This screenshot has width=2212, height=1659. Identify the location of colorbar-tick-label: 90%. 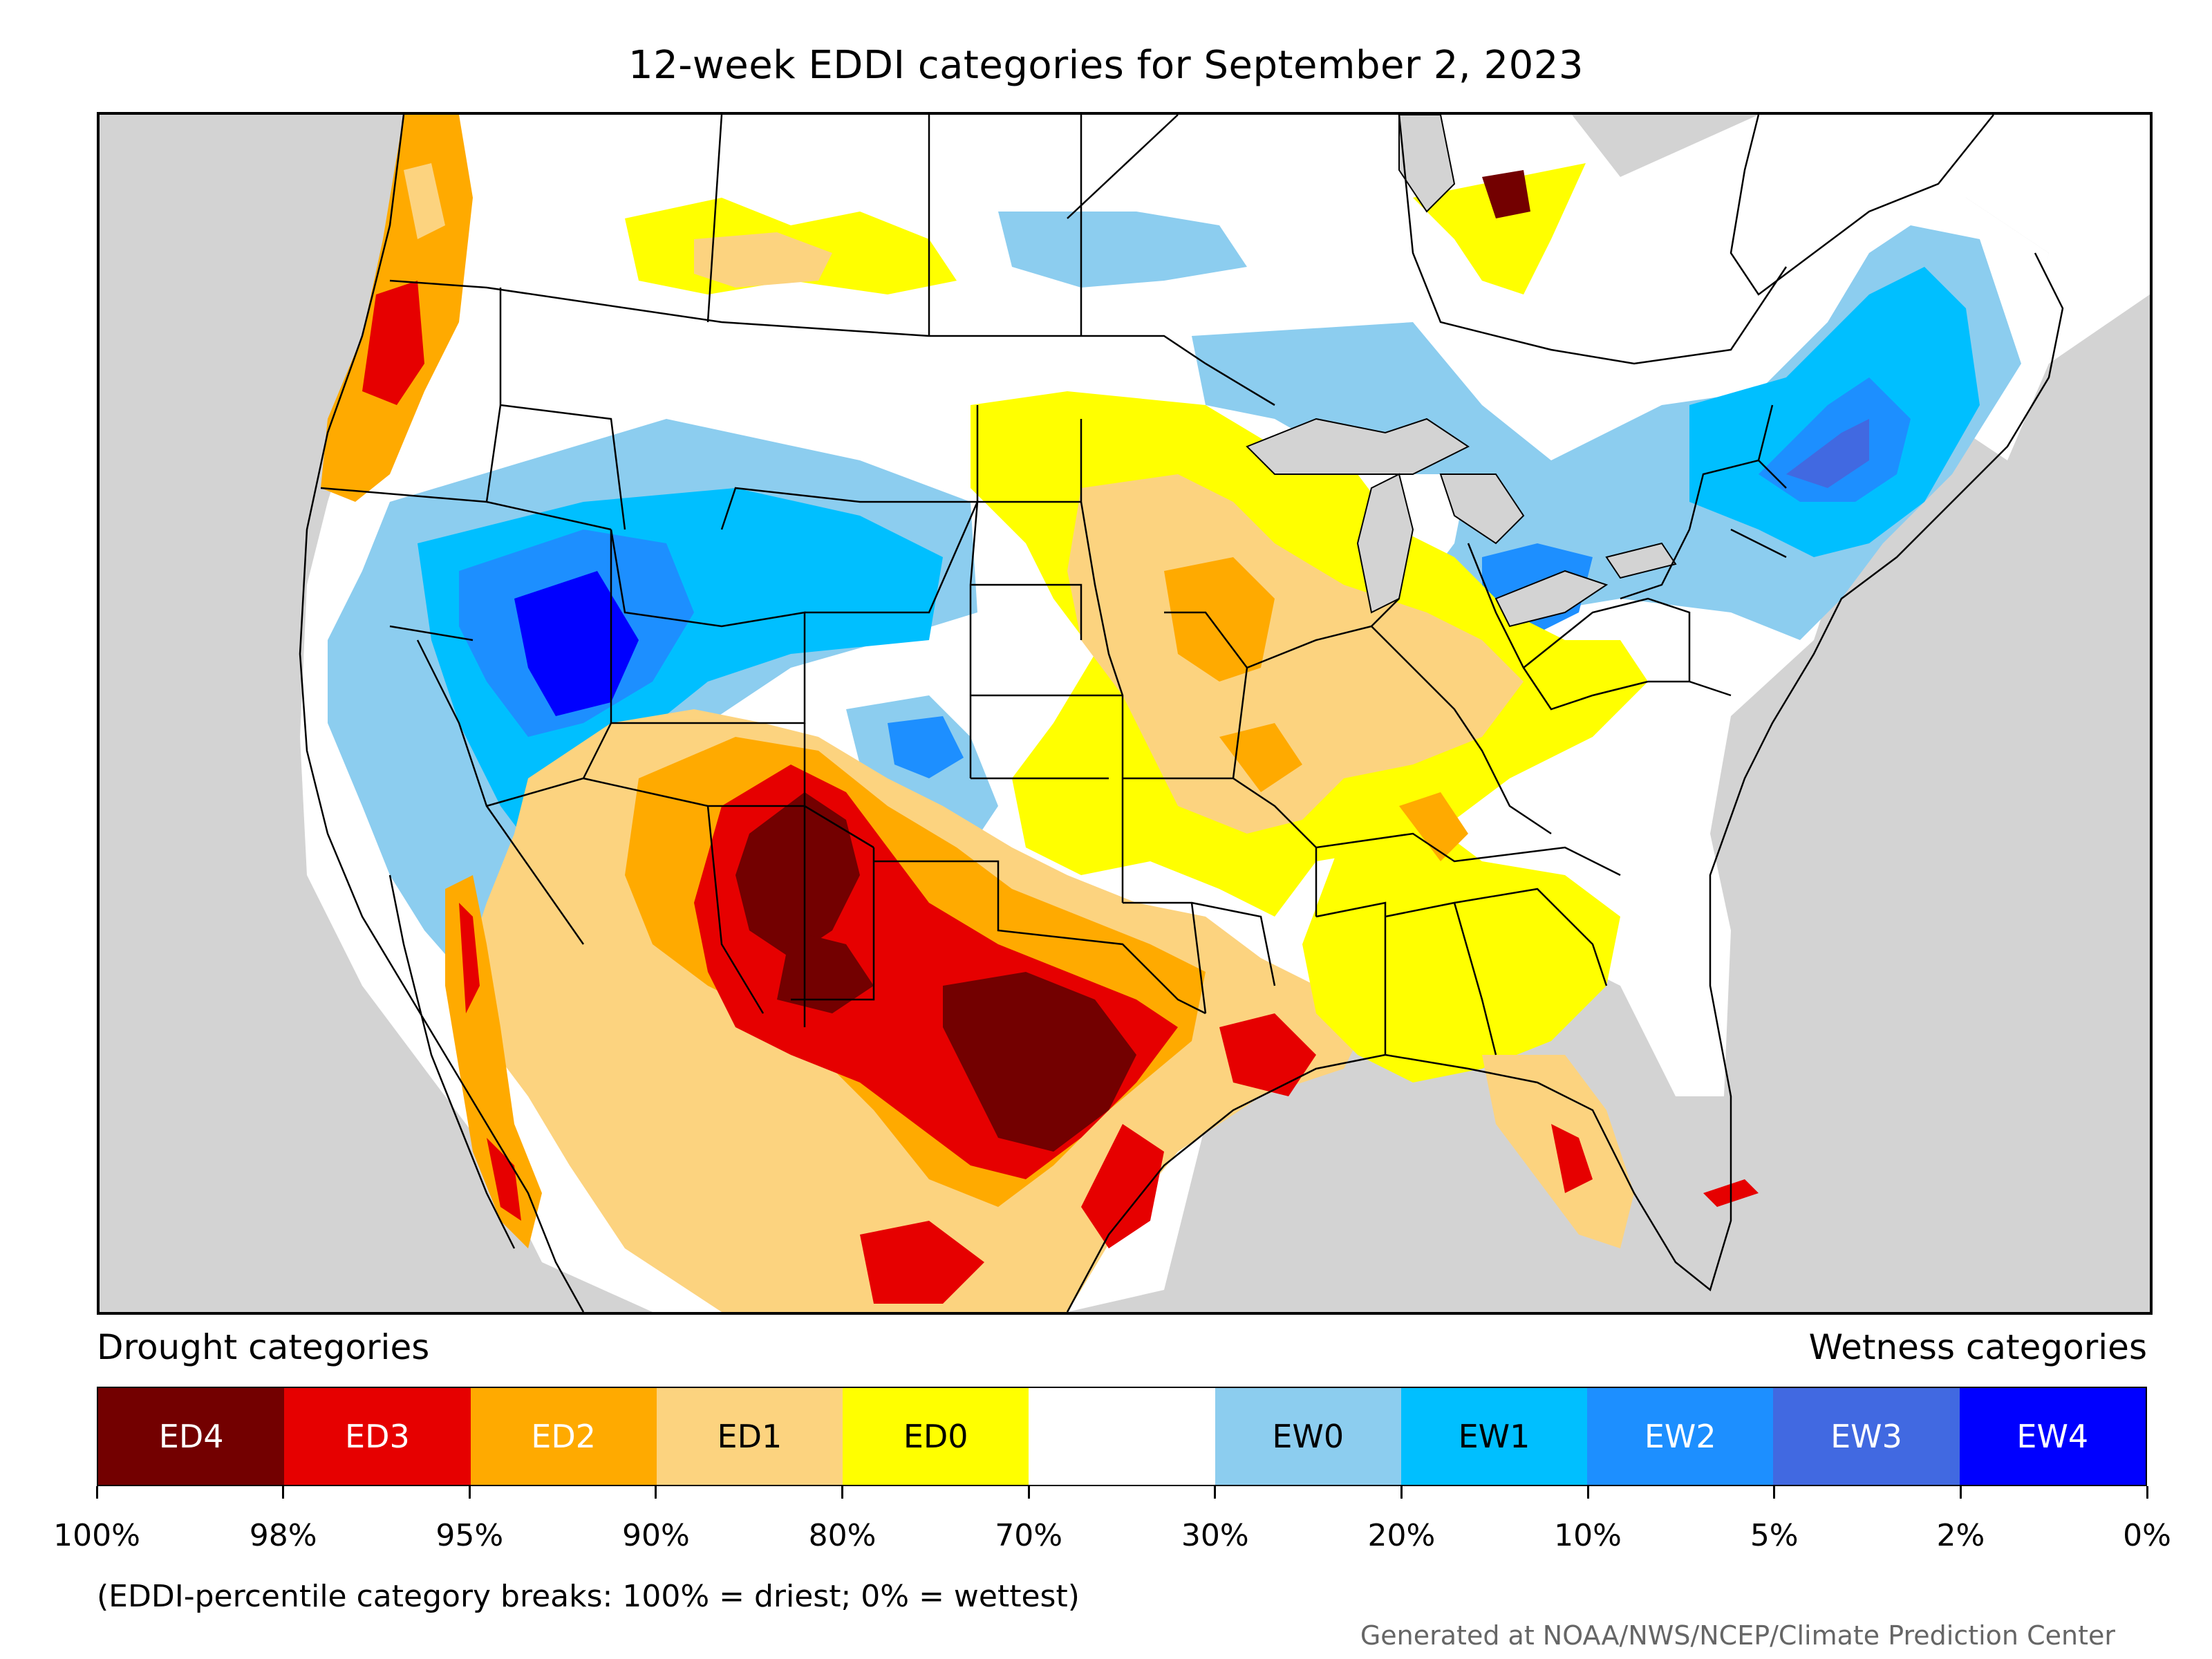
(656, 1535).